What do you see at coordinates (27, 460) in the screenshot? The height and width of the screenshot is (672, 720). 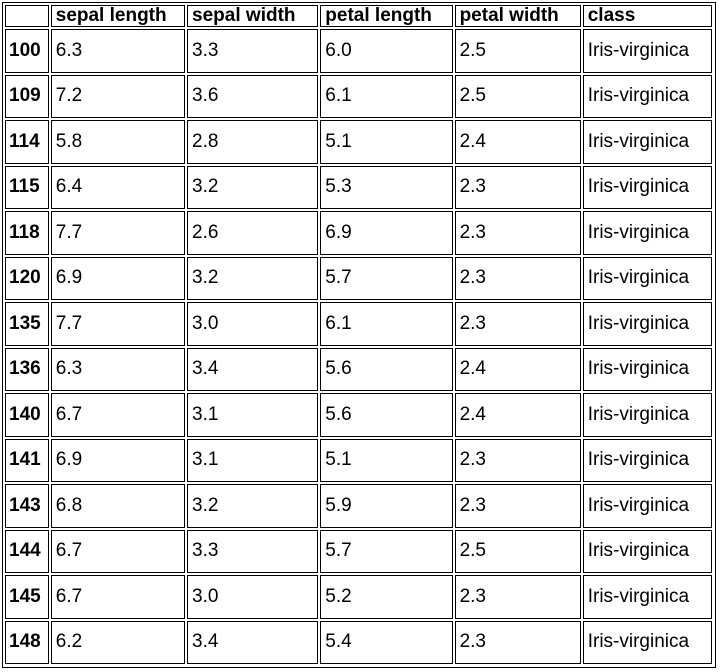 I see `row-index: 141` at bounding box center [27, 460].